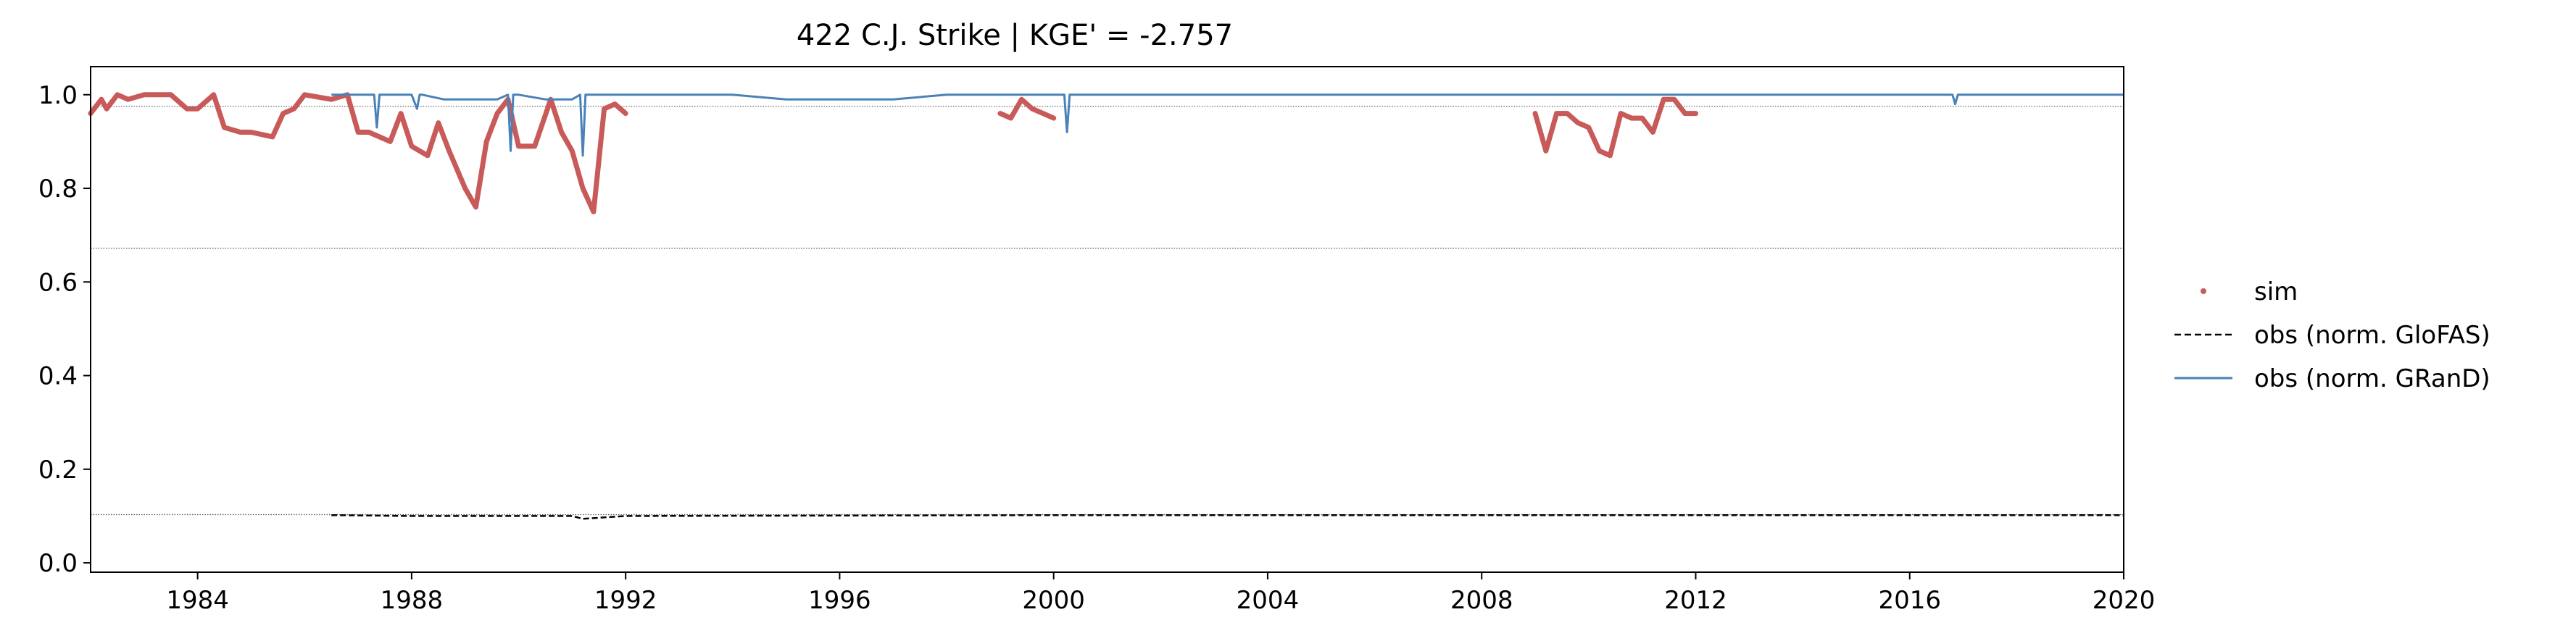 Image resolution: width=2576 pixels, height=641 pixels. Describe the element at coordinates (58, 189) in the screenshot. I see `y-tick-label-4: 0.8` at that location.